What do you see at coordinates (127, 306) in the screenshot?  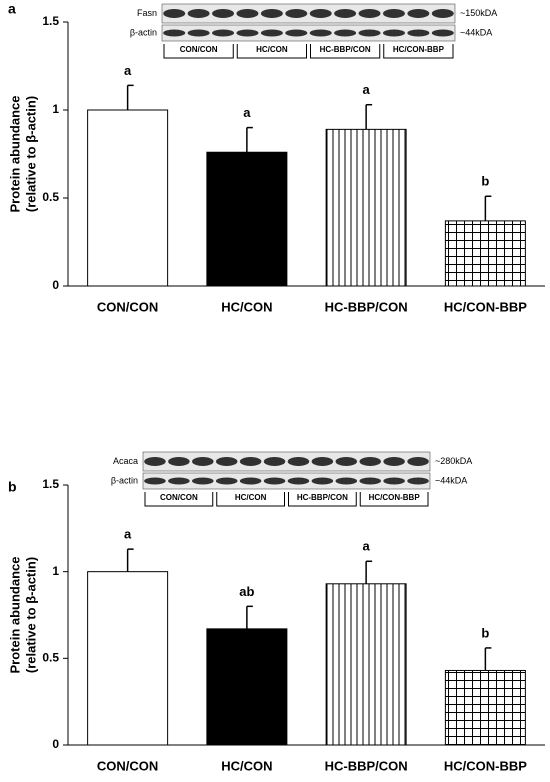 I see `x-tick-label: CON/CON` at bounding box center [127, 306].